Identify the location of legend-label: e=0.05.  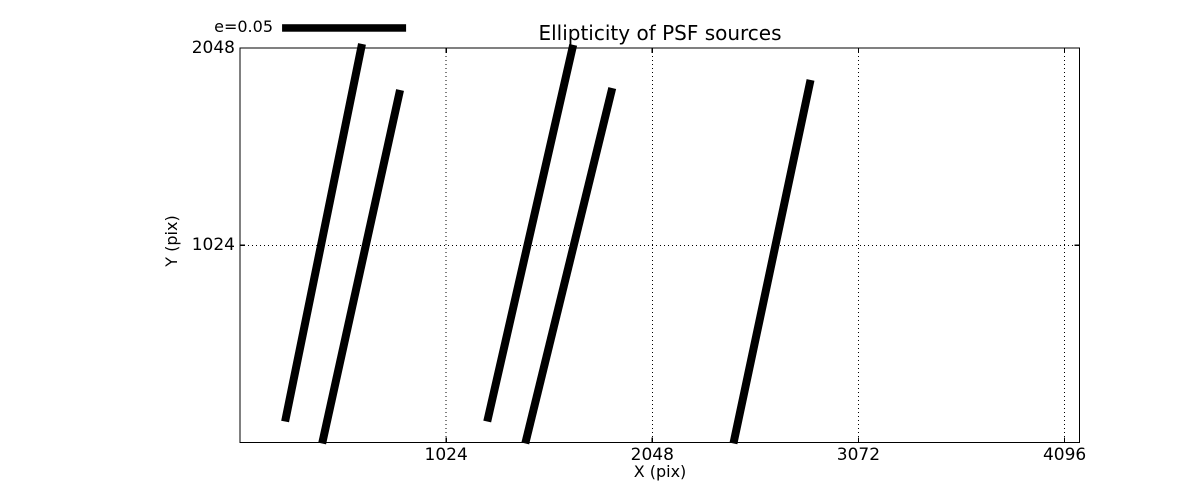
(243, 26).